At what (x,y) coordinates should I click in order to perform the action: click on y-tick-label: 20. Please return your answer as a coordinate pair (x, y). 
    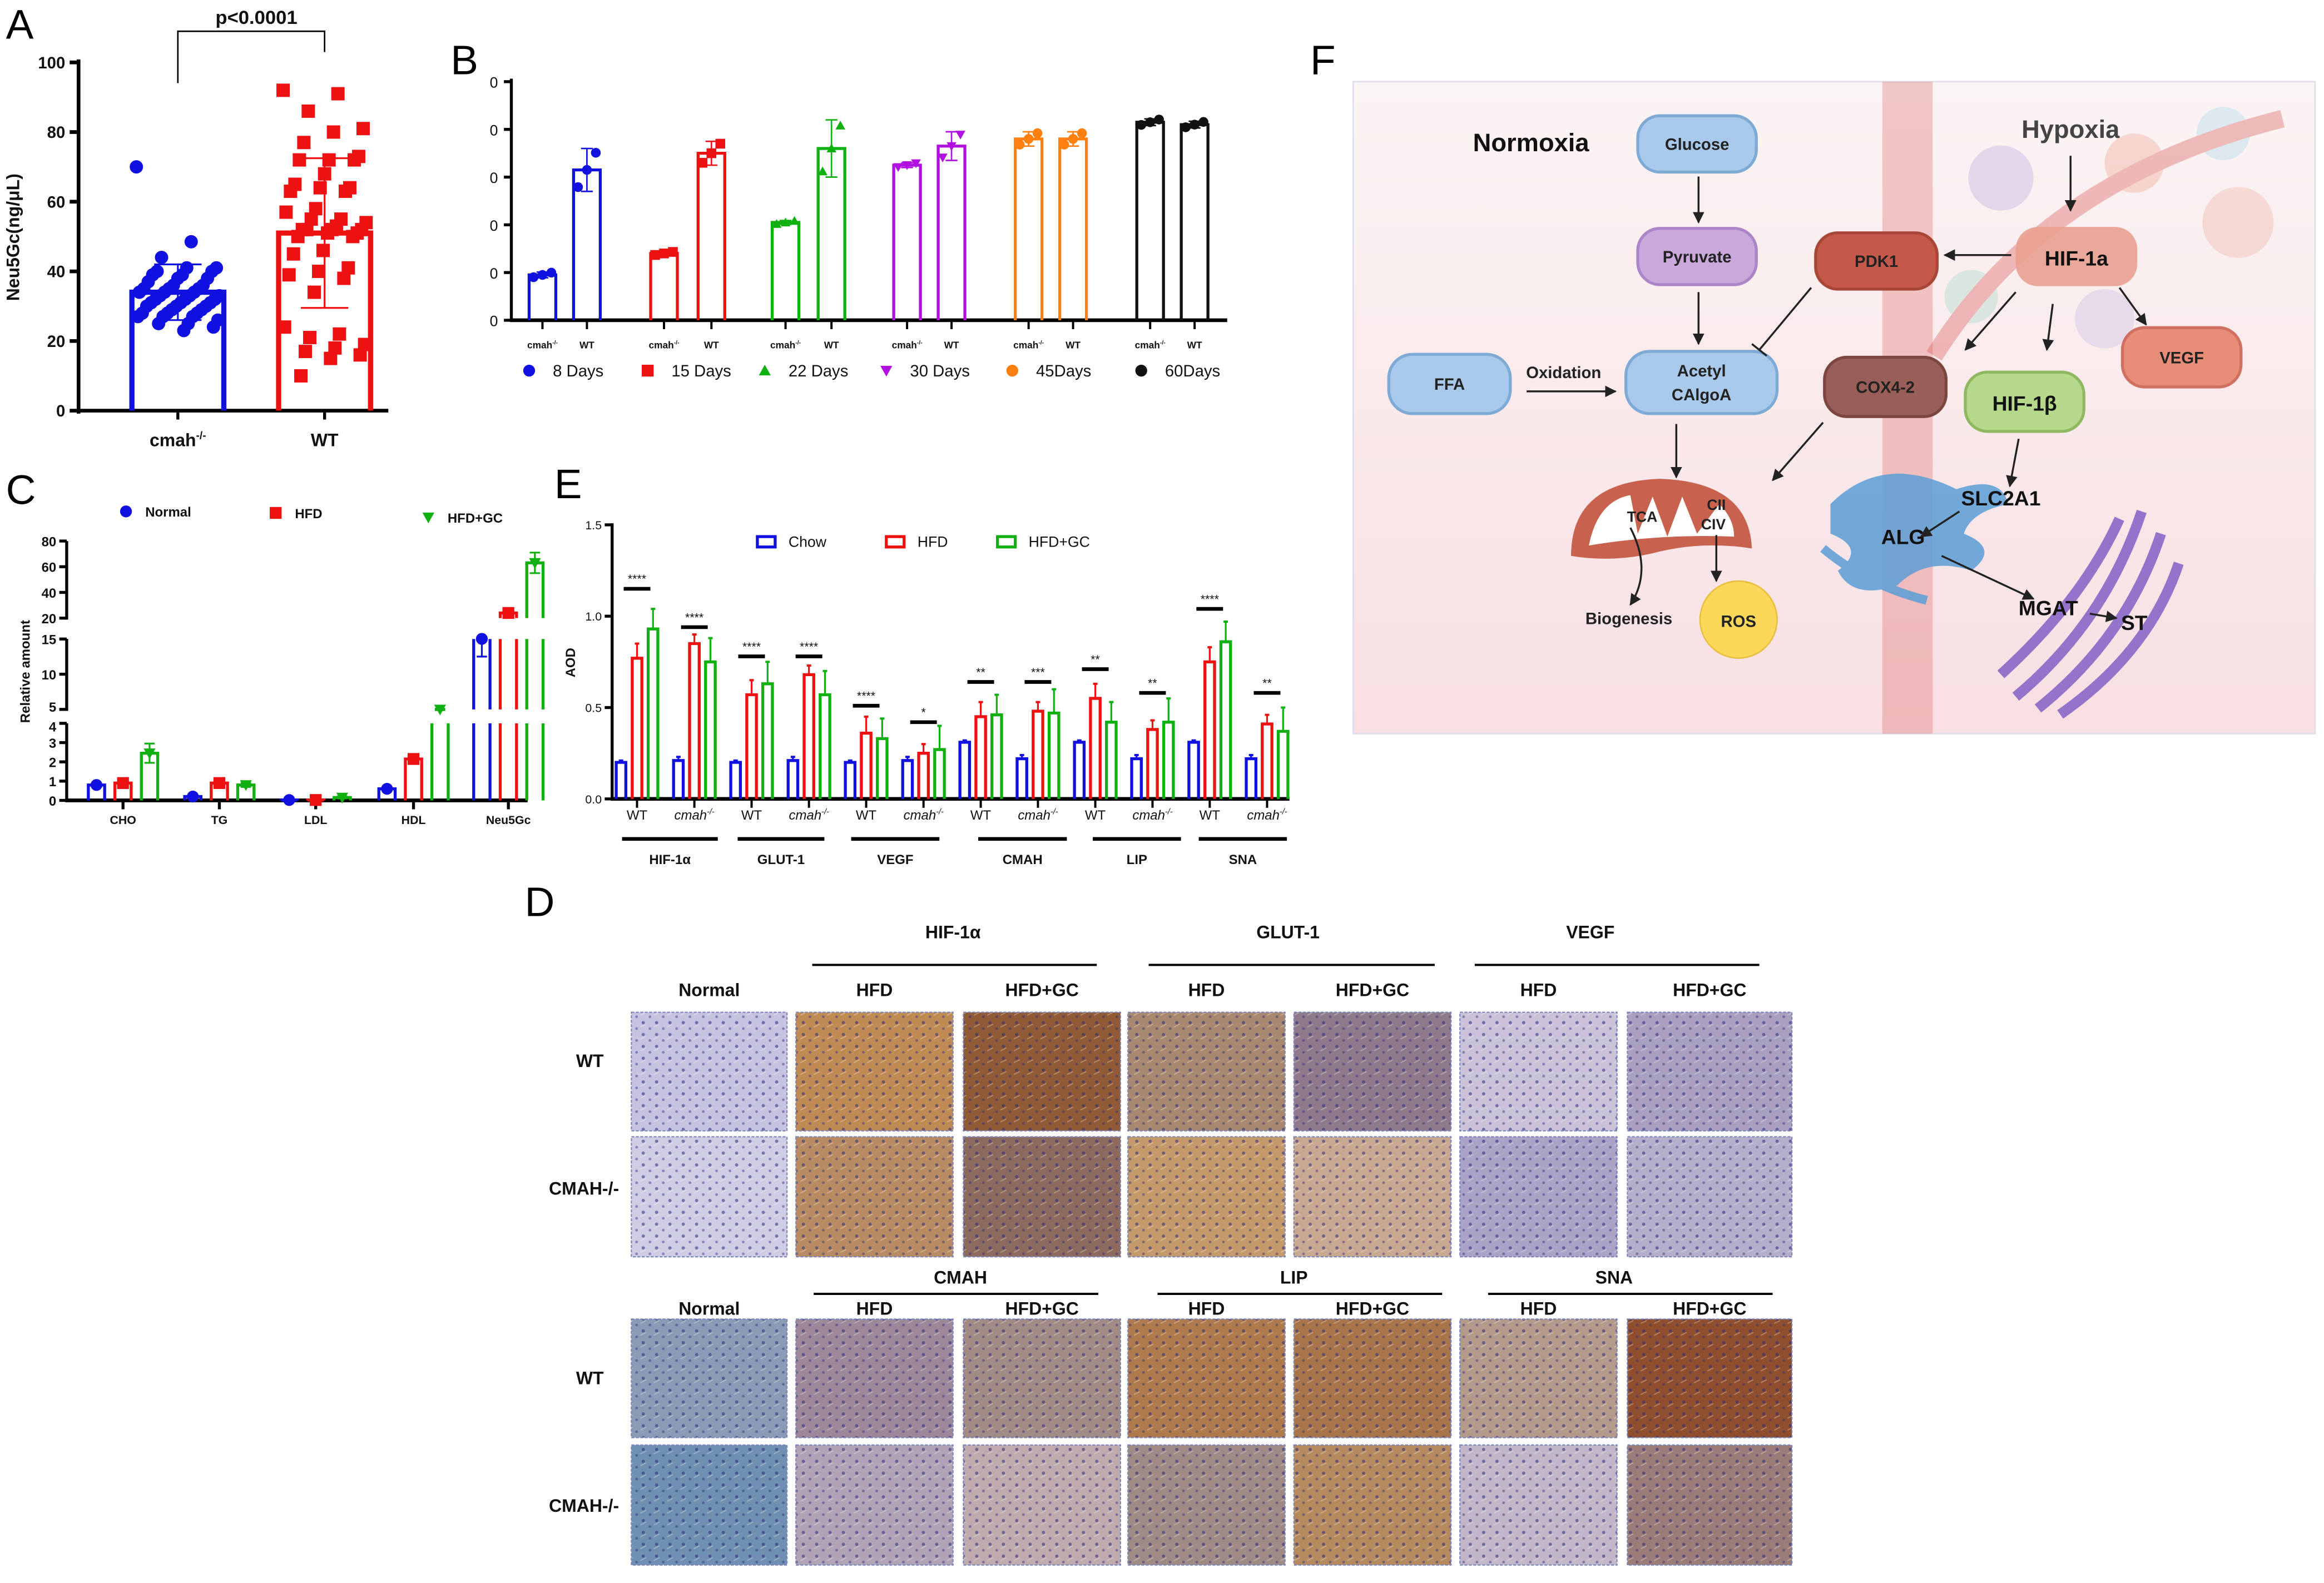
    Looking at the image, I should click on (57, 342).